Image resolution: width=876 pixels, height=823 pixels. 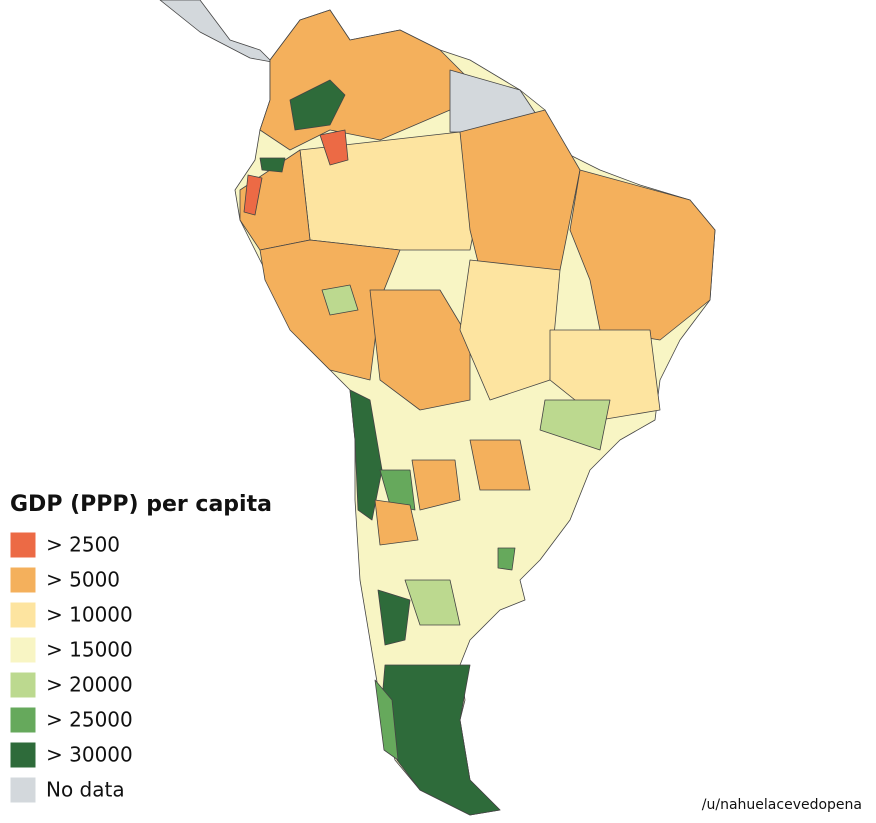 I want to click on legend-label: > 30000, so click(x=89, y=755).